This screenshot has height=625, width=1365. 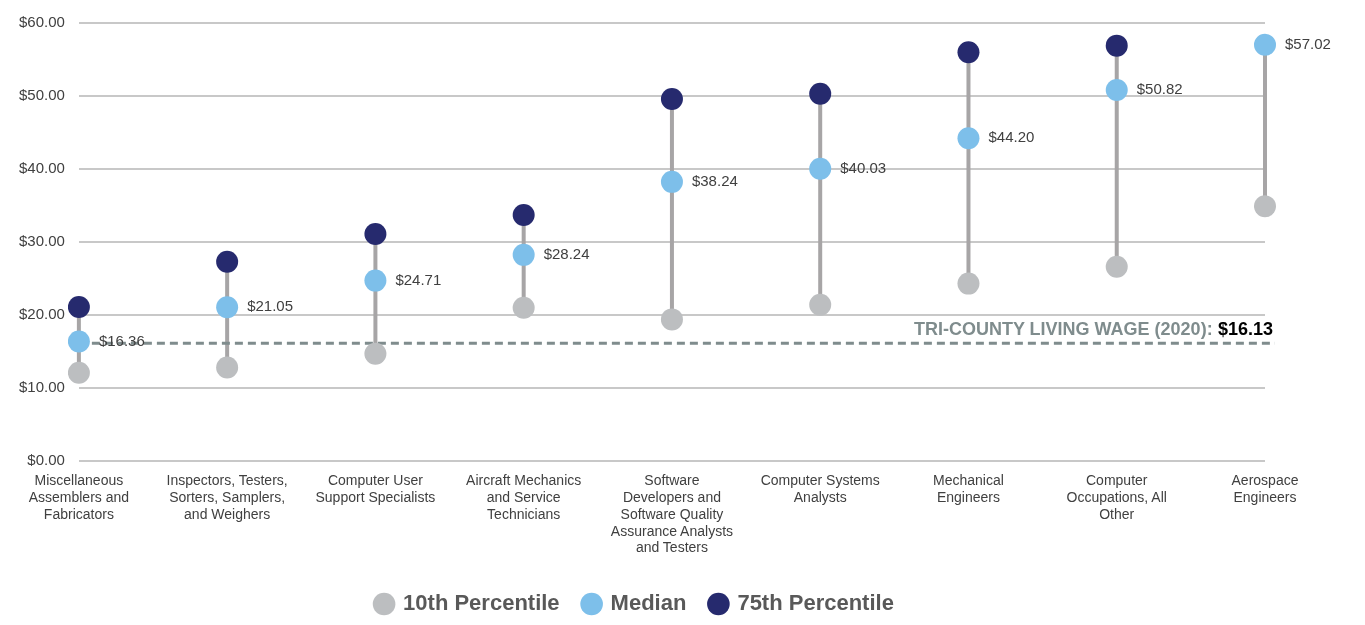 I want to click on legend-label: 75th Percentile, so click(x=815, y=603).